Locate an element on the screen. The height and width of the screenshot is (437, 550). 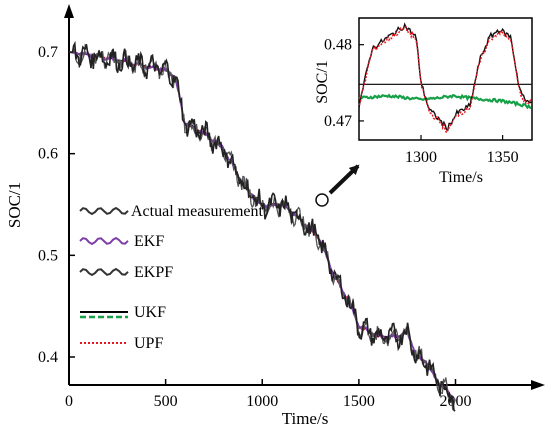
y-tick-label-0-7: 0.7 is located at coordinates (48, 52).